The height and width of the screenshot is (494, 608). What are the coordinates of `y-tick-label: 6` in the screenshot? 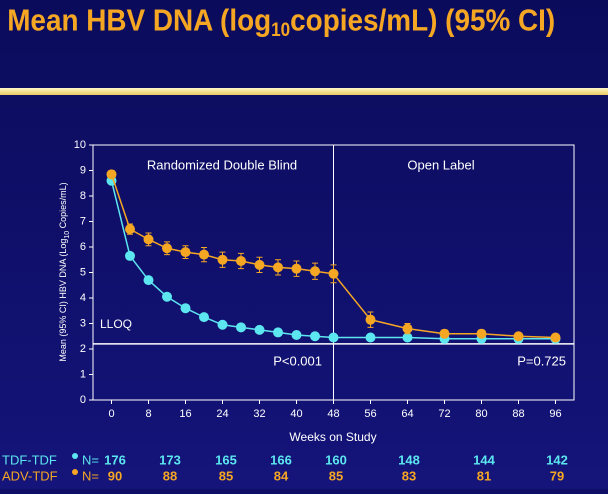 It's located at (83, 247).